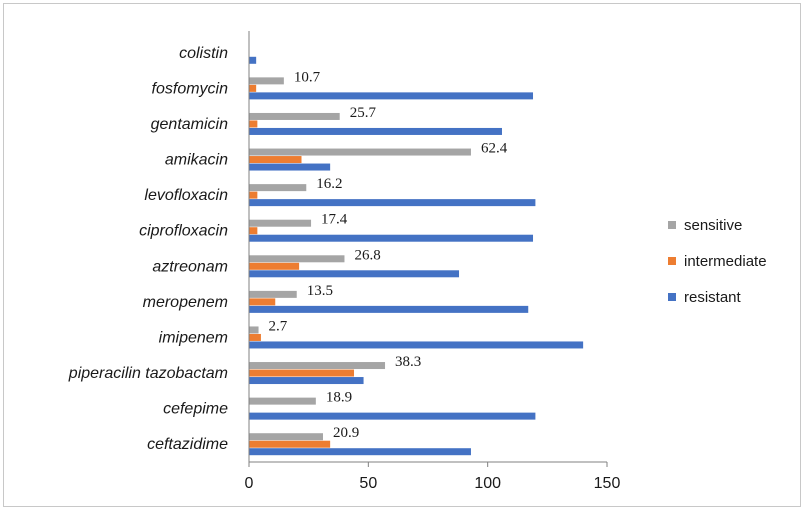 The height and width of the screenshot is (510, 806). I want to click on legend-label-intermediate: intermediate, so click(725, 261).